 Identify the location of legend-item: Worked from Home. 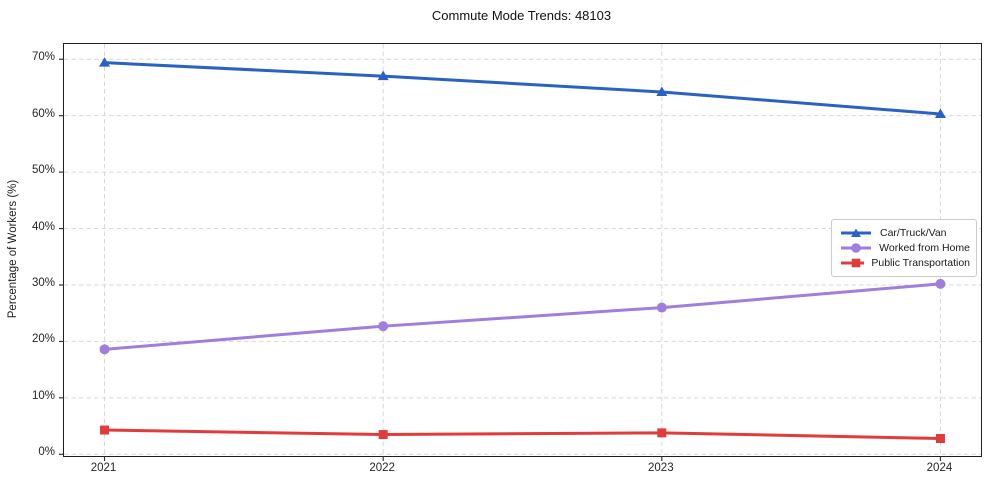
(904, 247).